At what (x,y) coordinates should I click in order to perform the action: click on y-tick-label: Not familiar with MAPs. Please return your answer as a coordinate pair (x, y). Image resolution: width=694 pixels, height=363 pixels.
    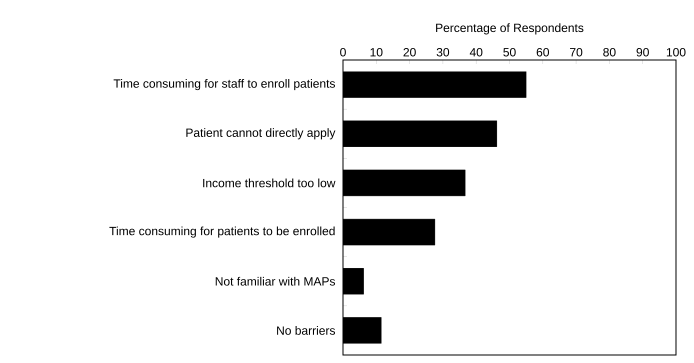
    Looking at the image, I should click on (276, 281).